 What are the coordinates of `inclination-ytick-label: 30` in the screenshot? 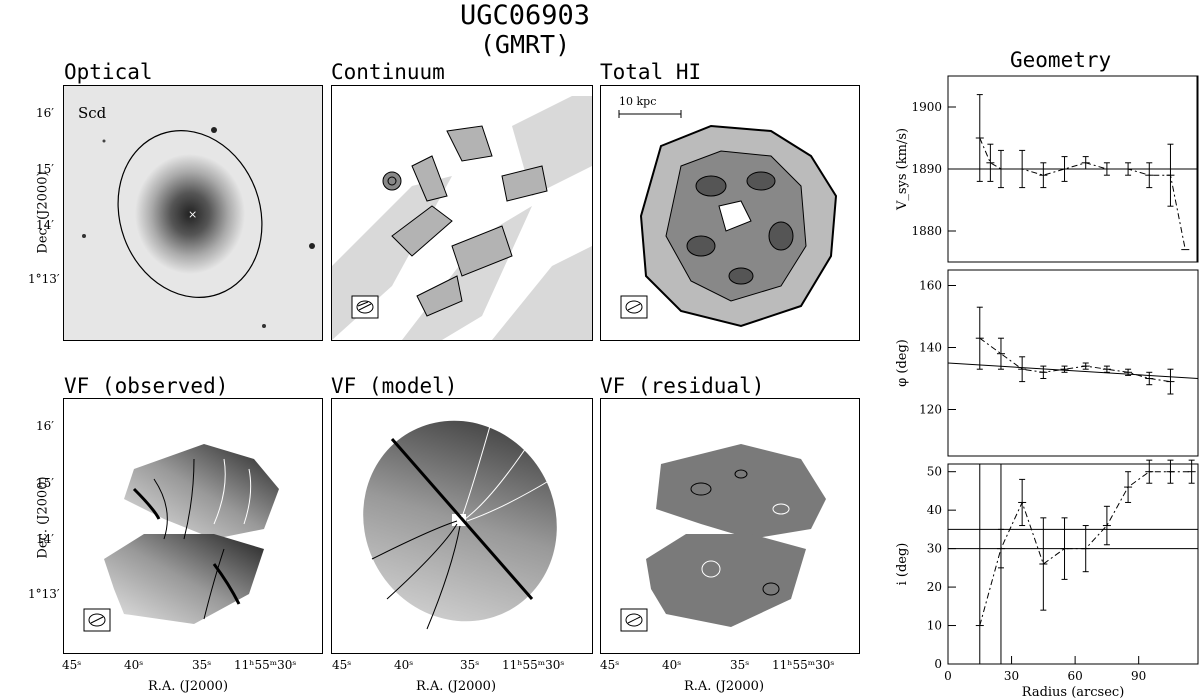 It's located at (934, 549).